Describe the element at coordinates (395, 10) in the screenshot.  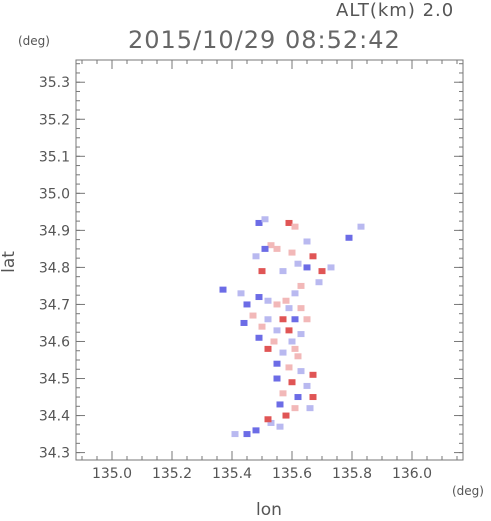
I see `altitude-label: ALT(km) 2.0` at that location.